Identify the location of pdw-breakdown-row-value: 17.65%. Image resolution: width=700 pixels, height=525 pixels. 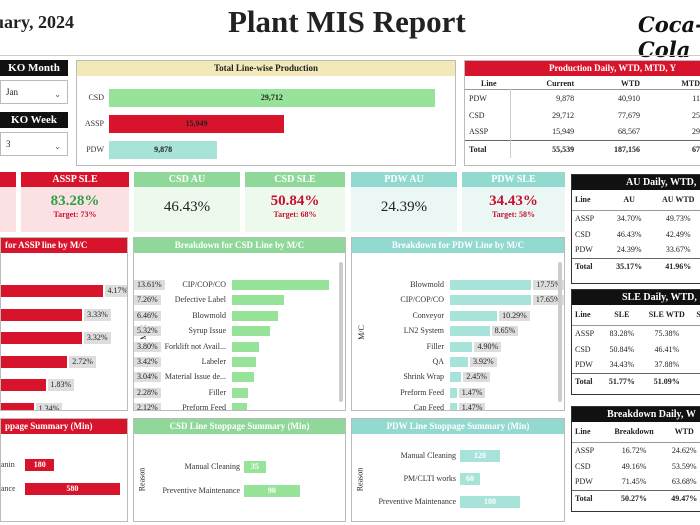
(548, 300).